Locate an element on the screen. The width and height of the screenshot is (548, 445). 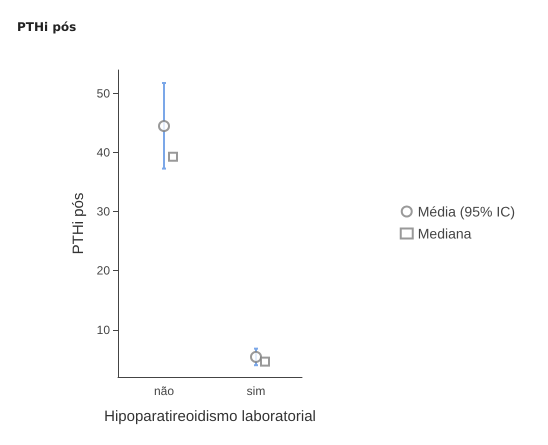
chart-title: PTHi pós is located at coordinates (46, 27).